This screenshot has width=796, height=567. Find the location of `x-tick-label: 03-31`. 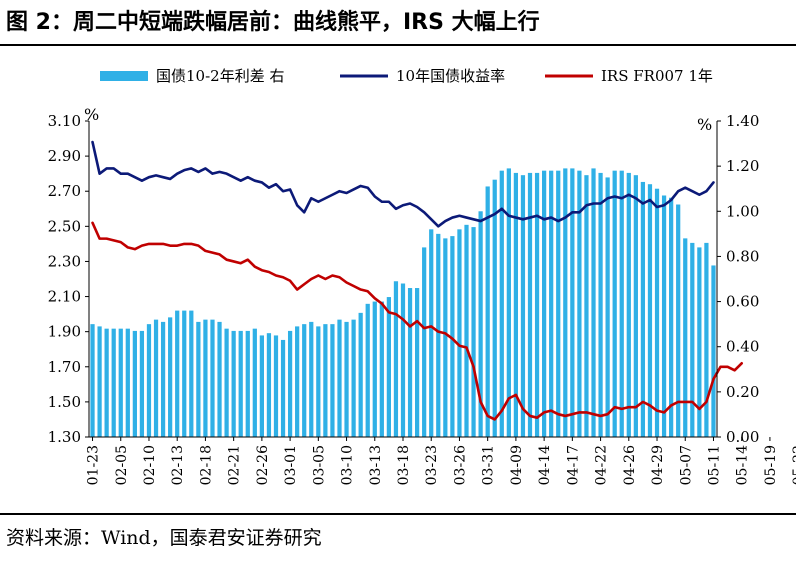

x-tick-label: 03-31 is located at coordinates (489, 465).